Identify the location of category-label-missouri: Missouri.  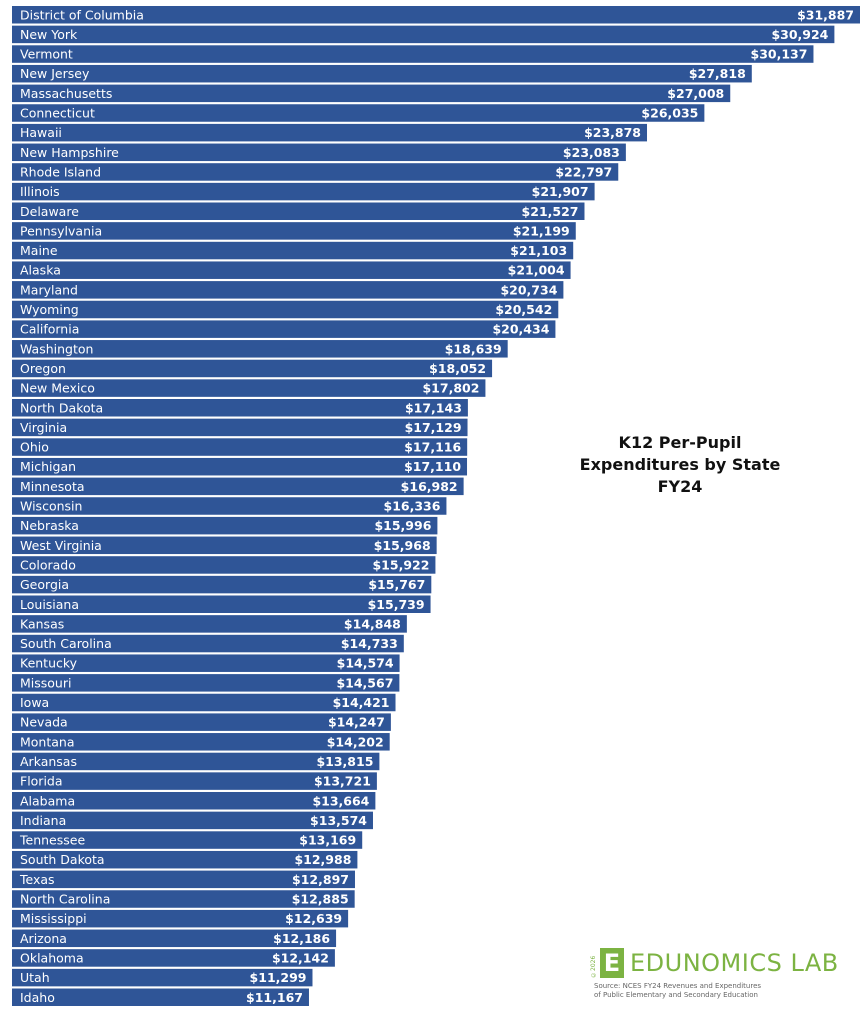
(45, 682).